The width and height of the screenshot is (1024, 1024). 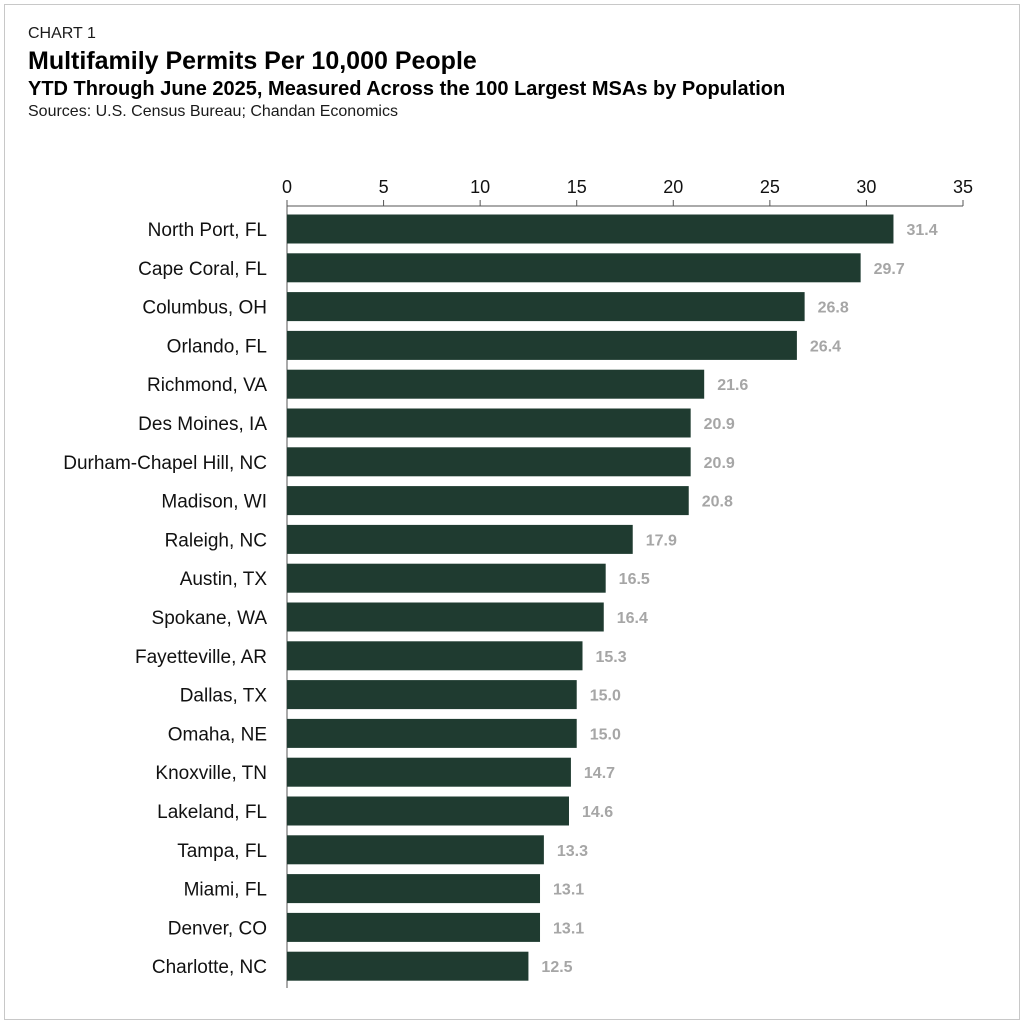 What do you see at coordinates (833, 308) in the screenshot?
I see `value-label: 26.8` at bounding box center [833, 308].